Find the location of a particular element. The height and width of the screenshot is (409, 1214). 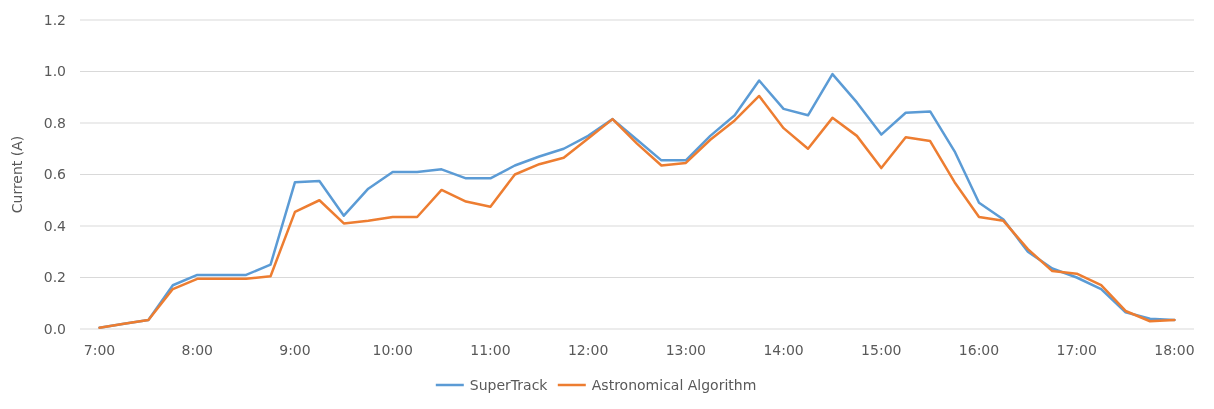

y-tick-label: 0.2 is located at coordinates (54, 277).